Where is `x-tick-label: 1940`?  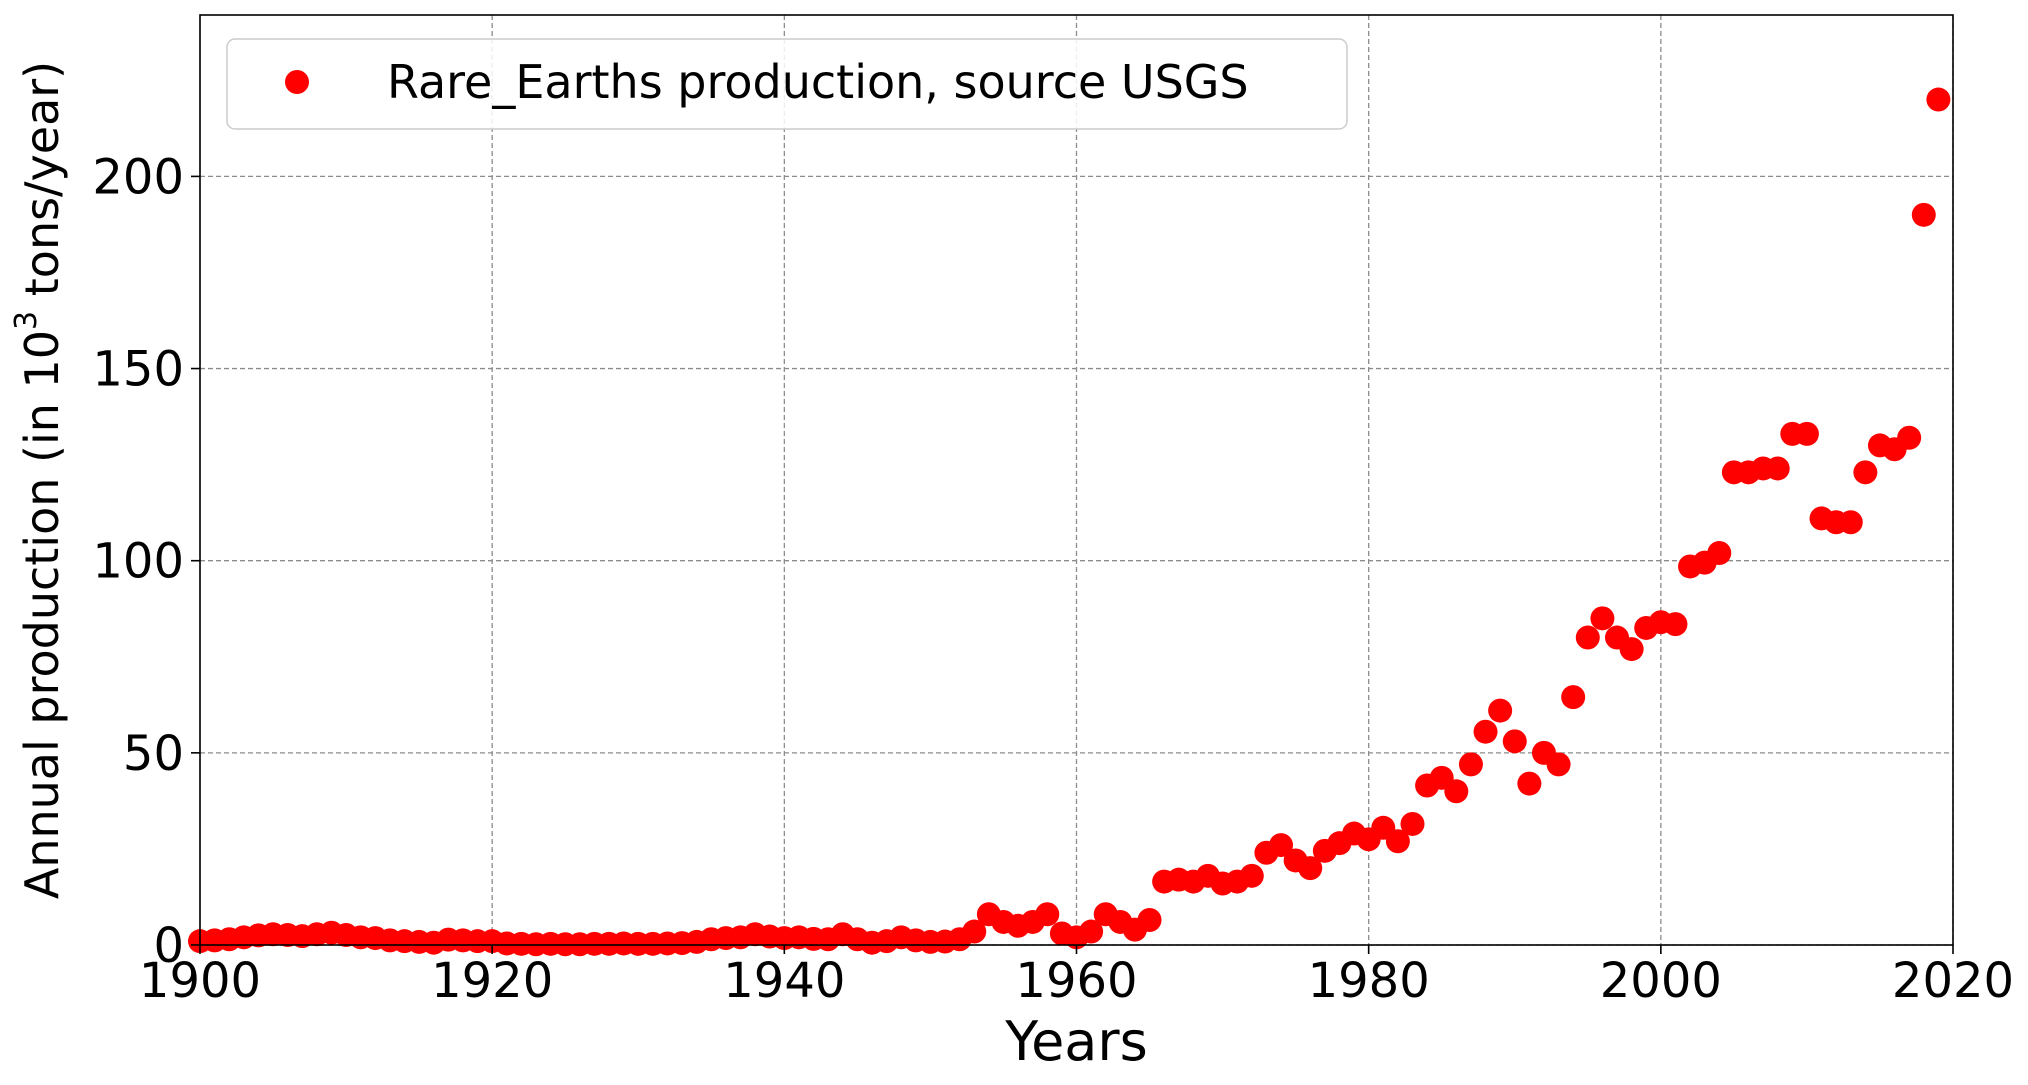
x-tick-label: 1940 is located at coordinates (784, 981).